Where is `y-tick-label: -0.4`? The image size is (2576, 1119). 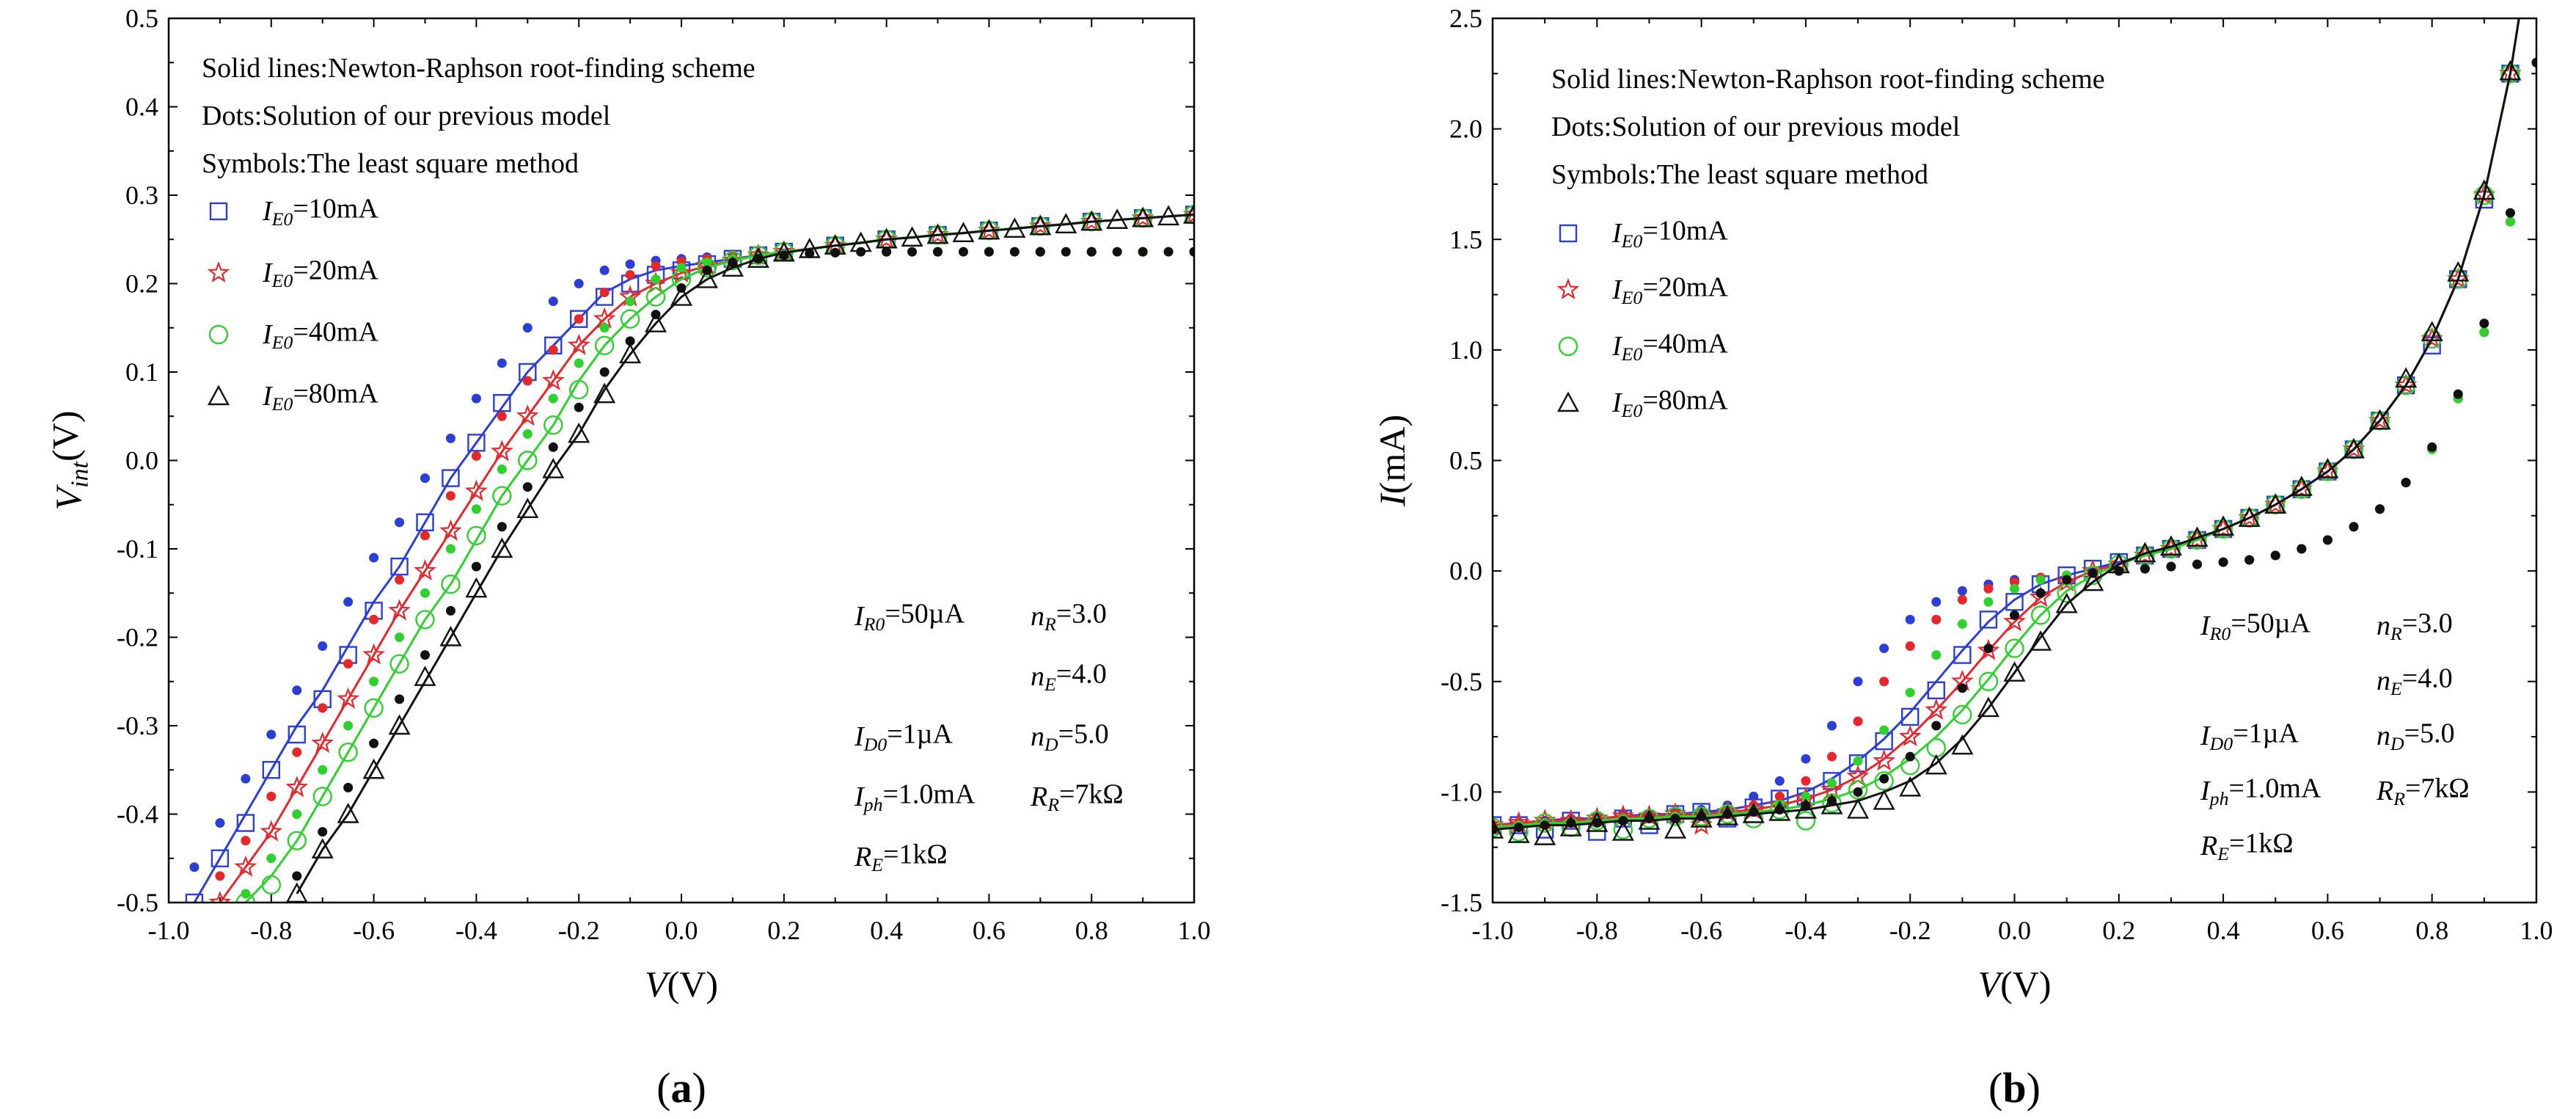
y-tick-label: -0.4 is located at coordinates (137, 814).